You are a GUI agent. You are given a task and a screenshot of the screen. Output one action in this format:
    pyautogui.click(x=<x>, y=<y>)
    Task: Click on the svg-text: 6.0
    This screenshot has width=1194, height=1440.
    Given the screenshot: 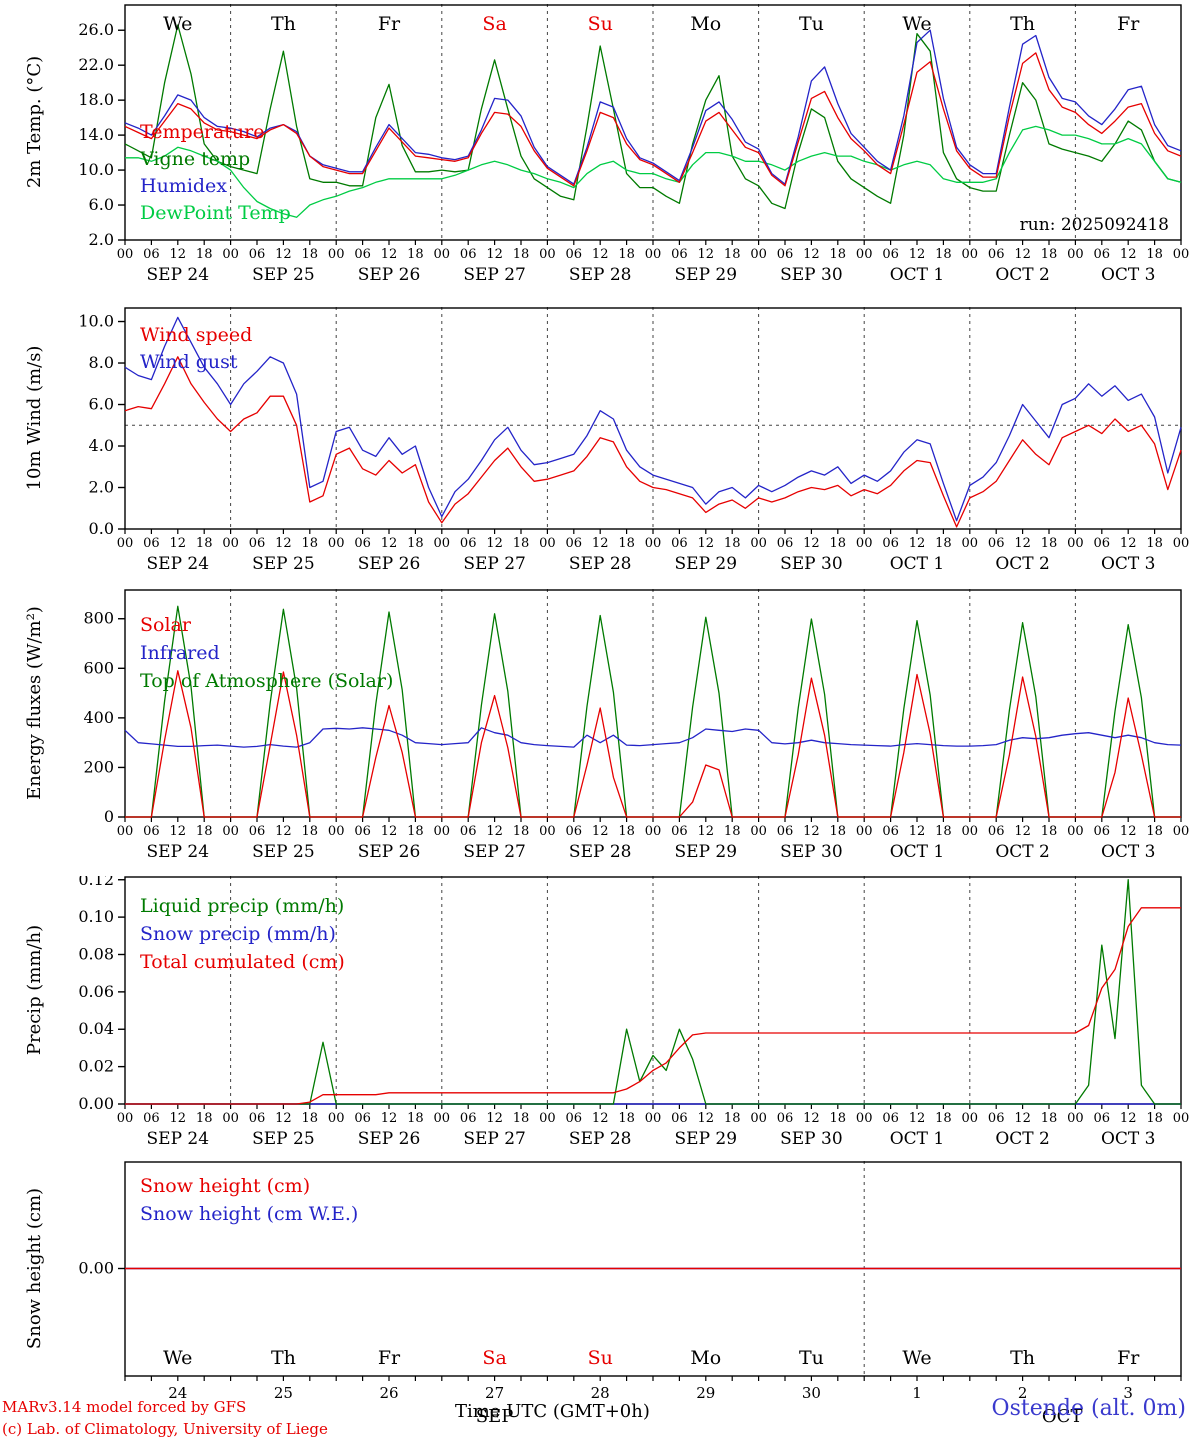 What is the action you would take?
    pyautogui.click(x=101, y=204)
    